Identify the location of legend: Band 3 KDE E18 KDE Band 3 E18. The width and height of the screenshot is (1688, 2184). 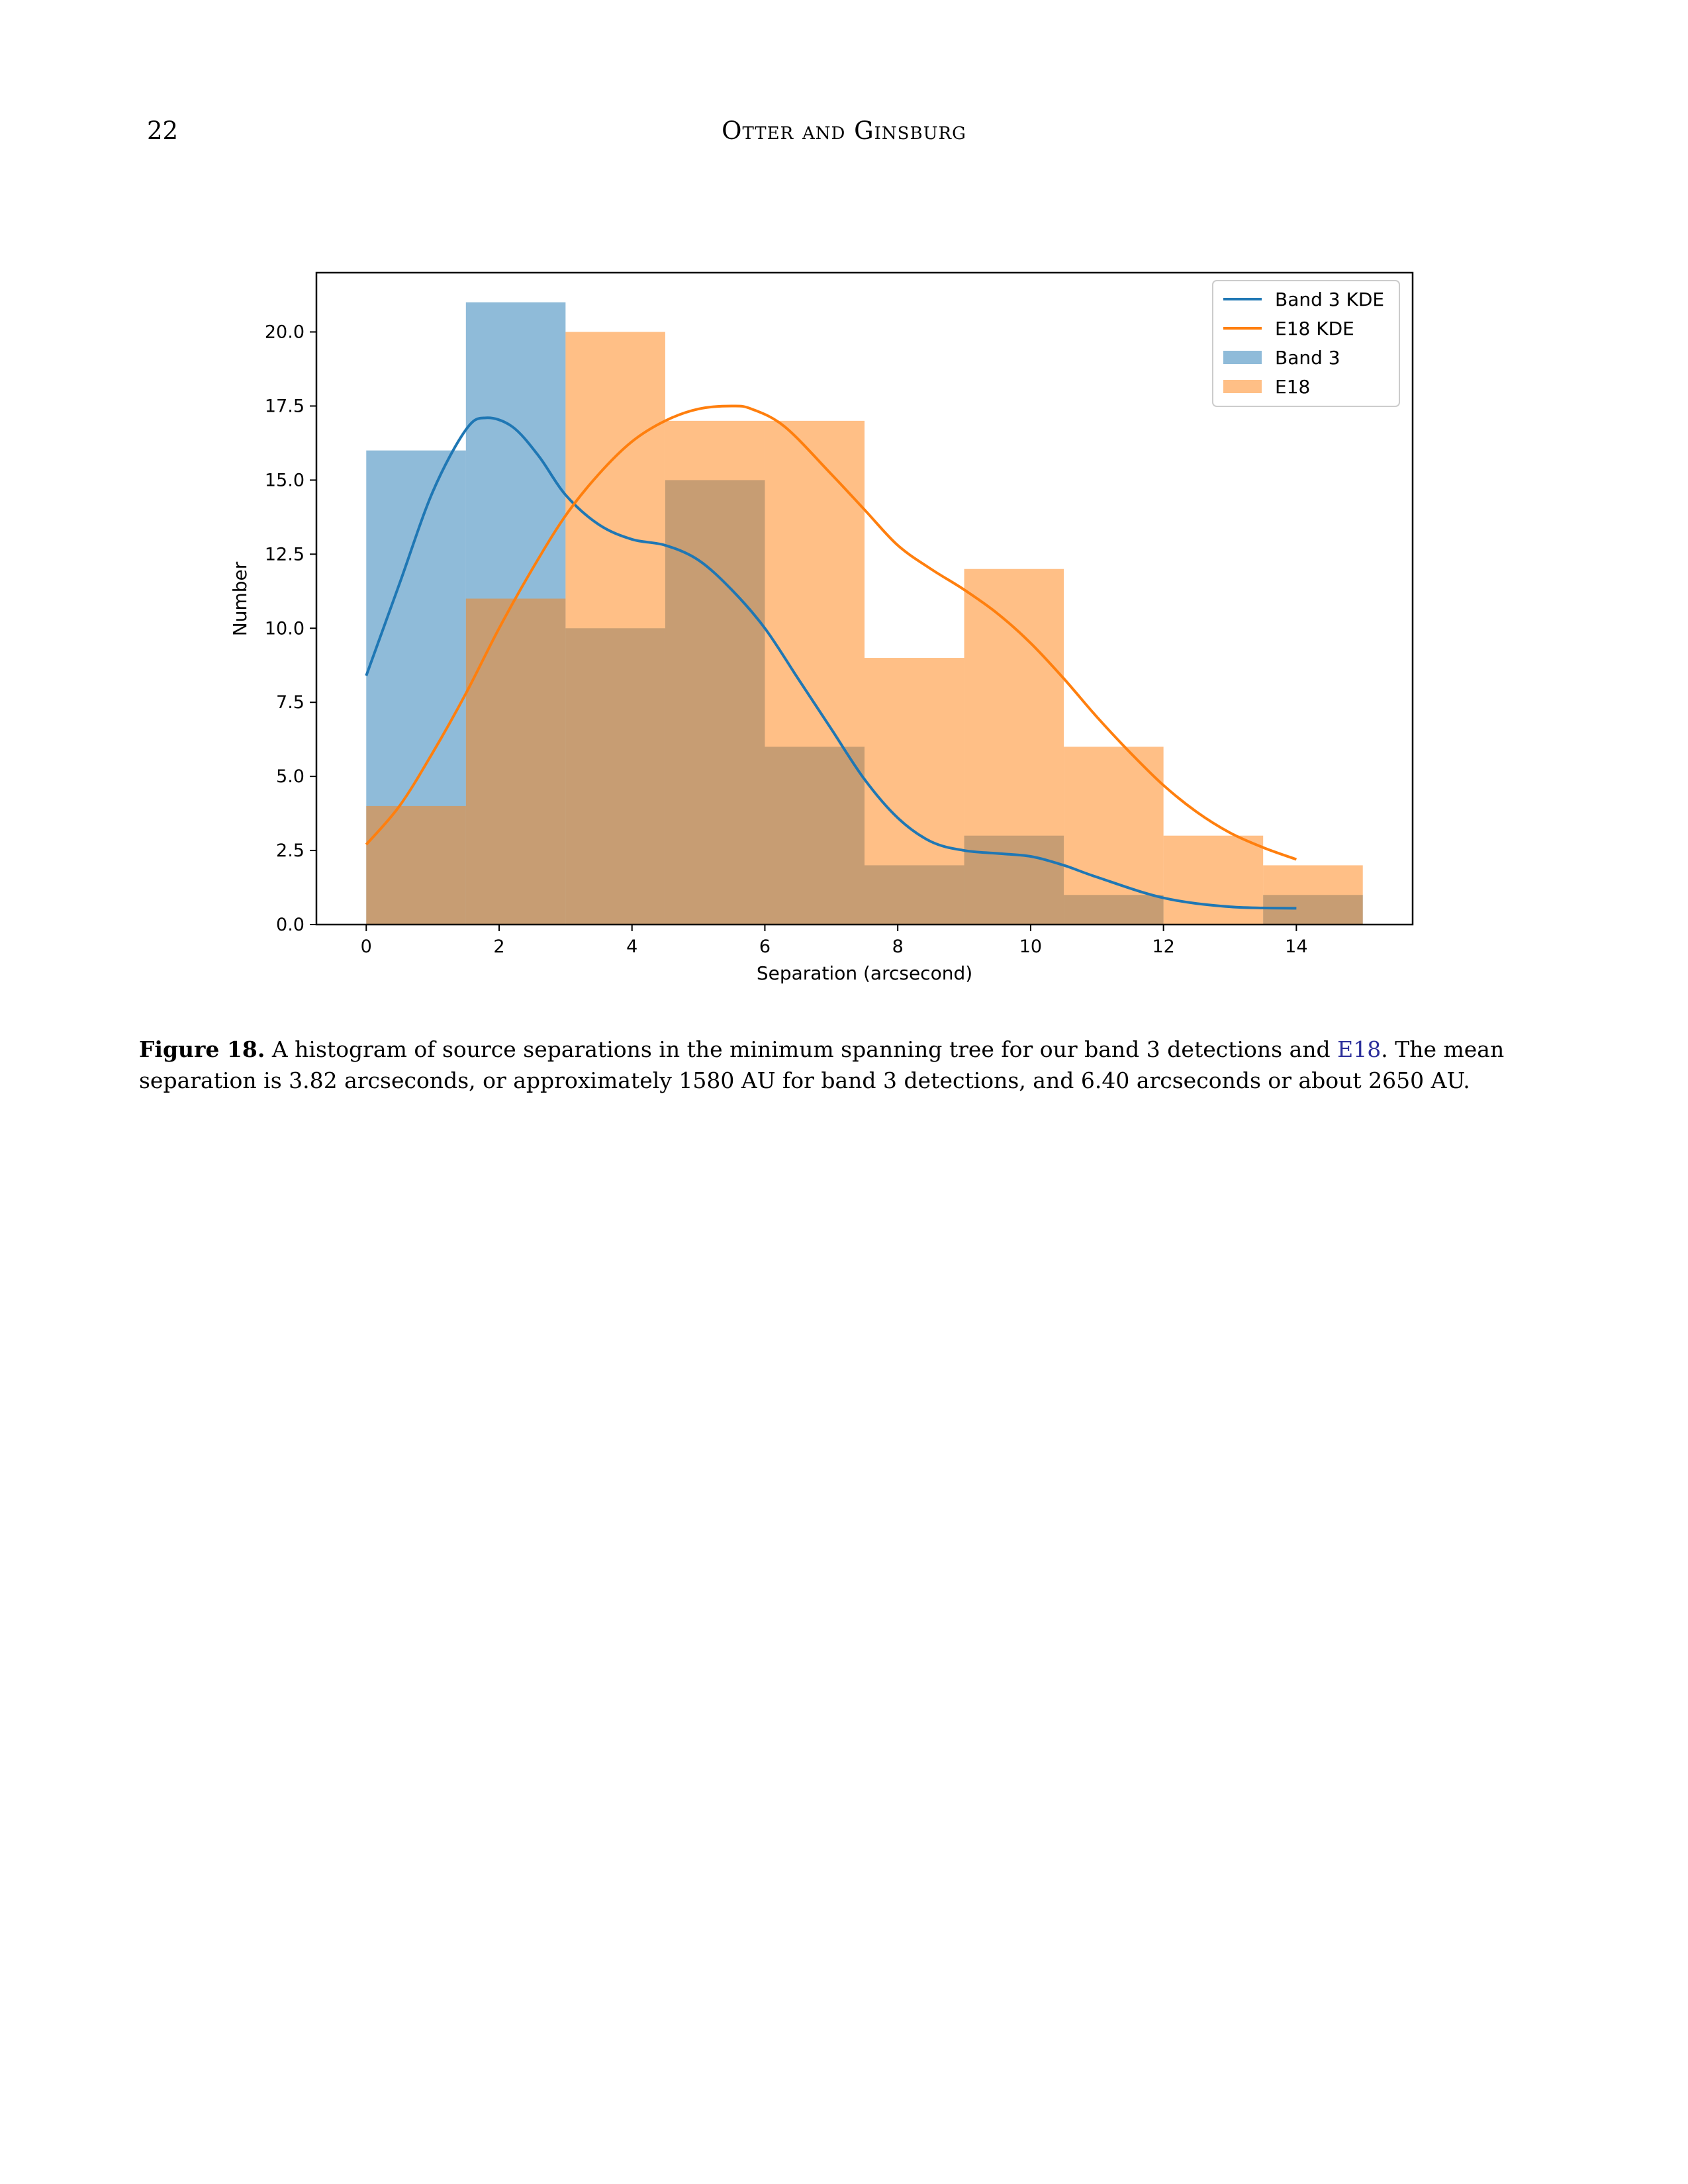
(1306, 343).